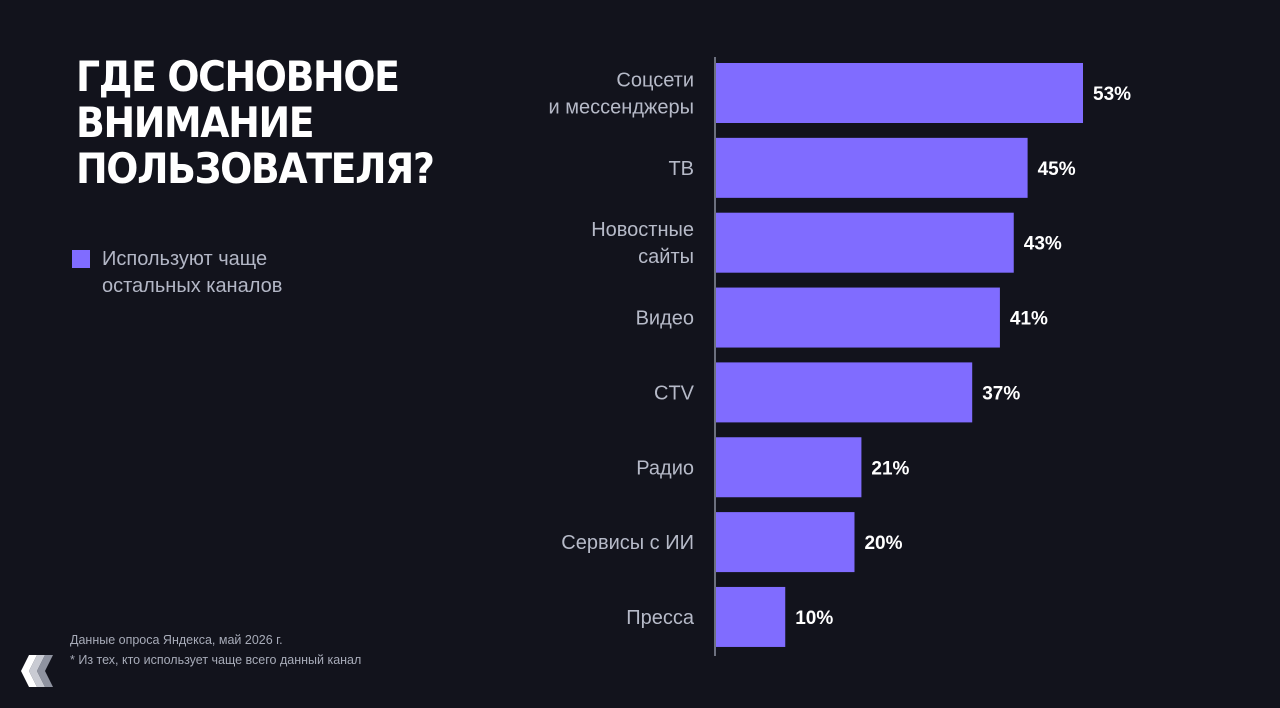 The height and width of the screenshot is (708, 1280). What do you see at coordinates (674, 393) in the screenshot?
I see `category-label-5: CTV` at bounding box center [674, 393].